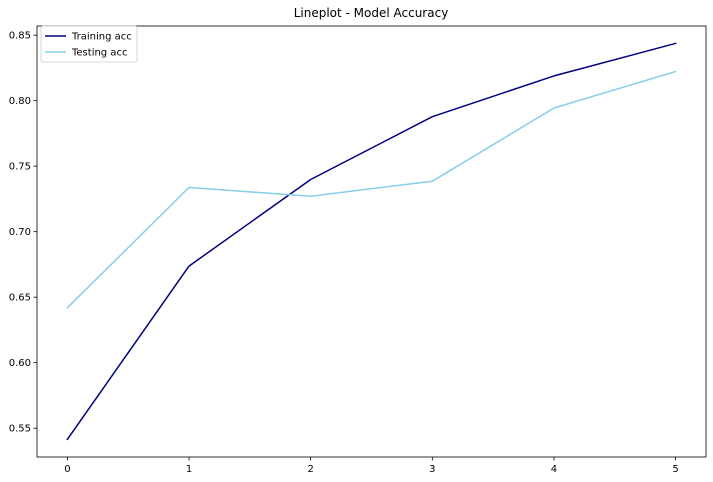 Image resolution: width=713 pixels, height=482 pixels. I want to click on y-tick-label: 0.55, so click(20, 429).